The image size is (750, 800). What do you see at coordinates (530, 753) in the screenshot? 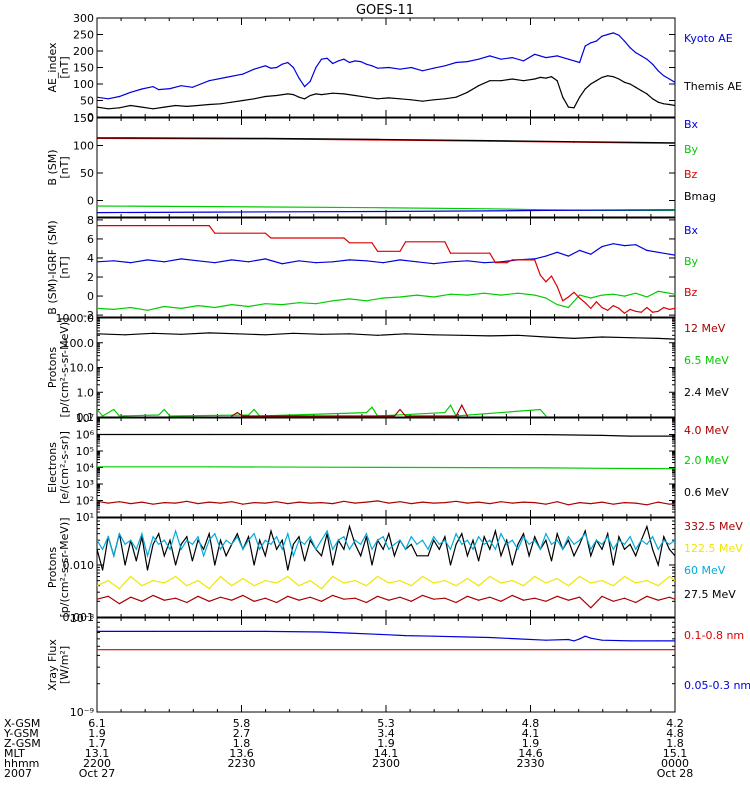
I see `orbit-value: 14.6` at bounding box center [530, 753].